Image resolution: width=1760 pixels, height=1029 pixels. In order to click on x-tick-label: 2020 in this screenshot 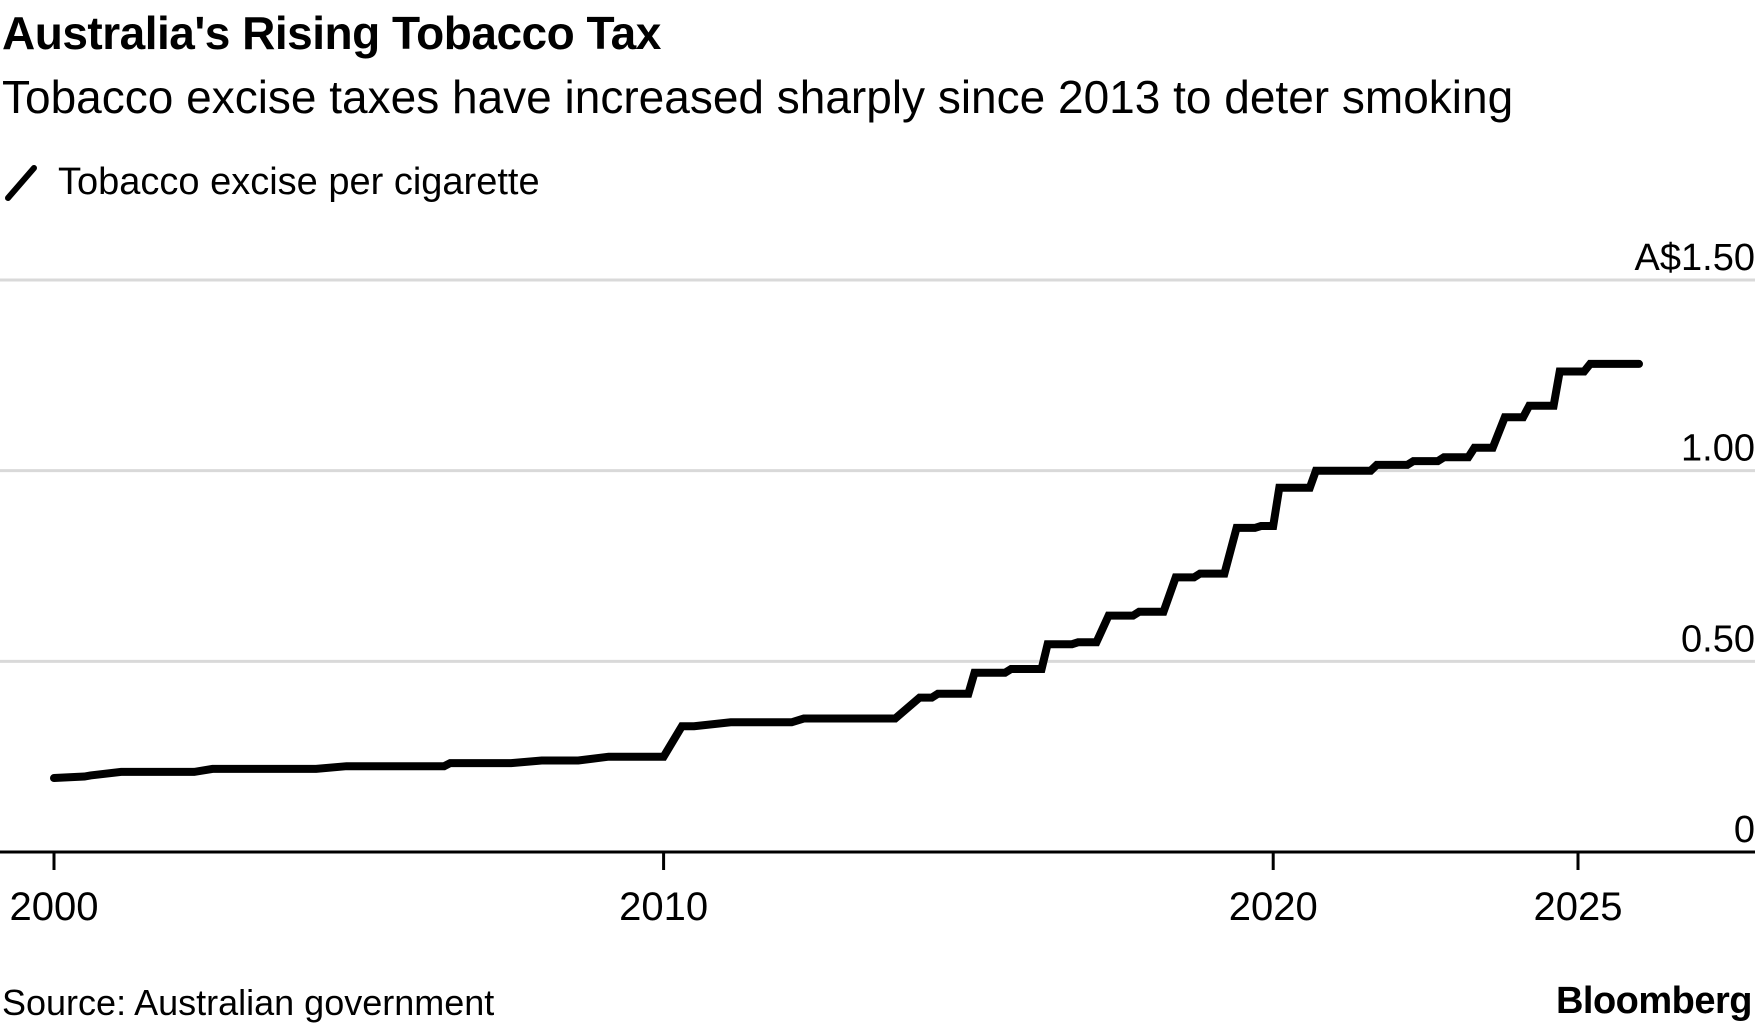, I will do `click(1273, 907)`.